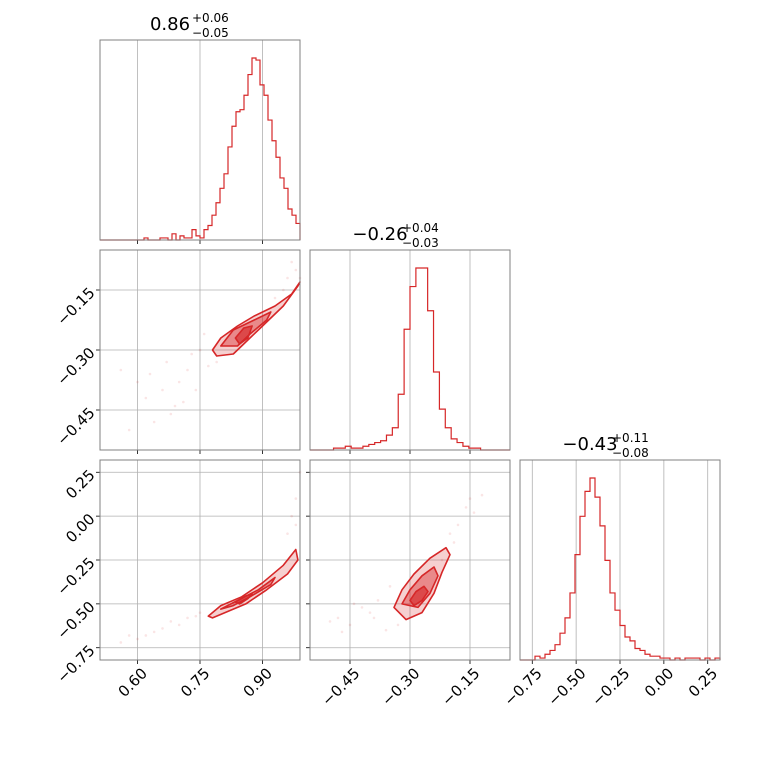 The height and width of the screenshot is (760, 760). What do you see at coordinates (133, 682) in the screenshot?
I see `xtick-label-0: 0.60` at bounding box center [133, 682].